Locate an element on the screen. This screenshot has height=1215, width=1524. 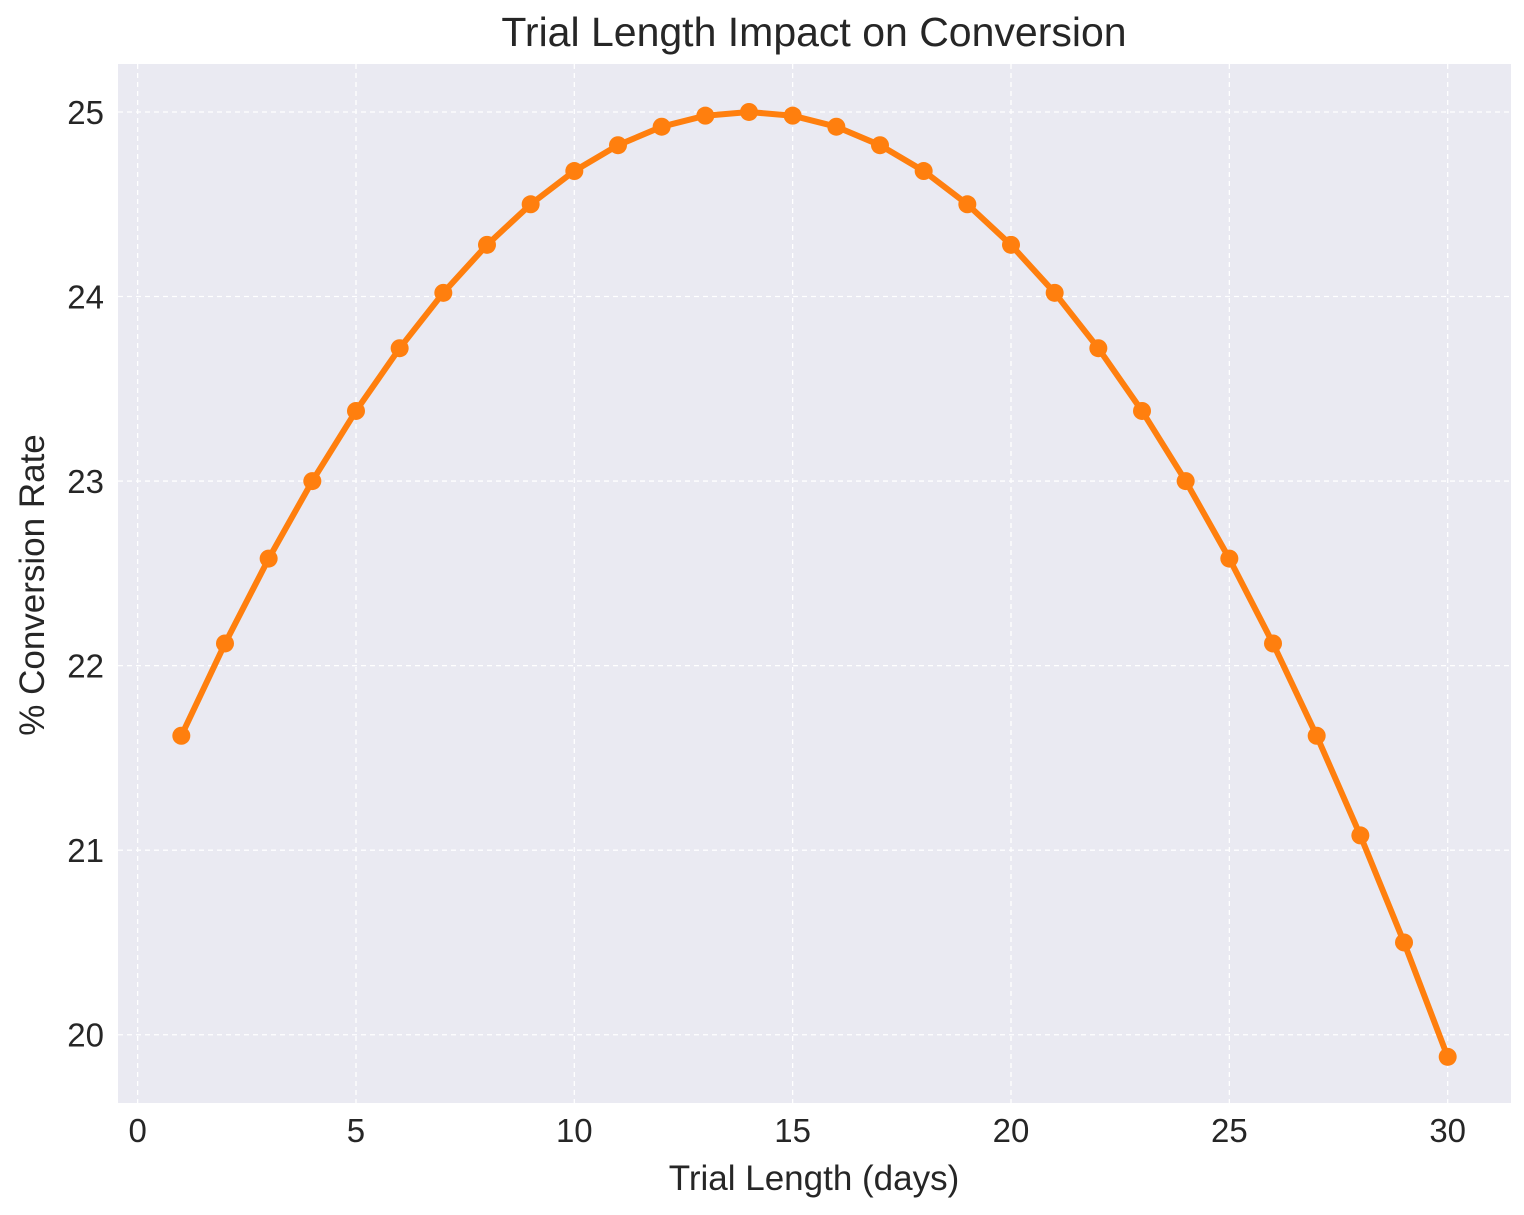
y-tick-label: 23 is located at coordinates (85, 481).